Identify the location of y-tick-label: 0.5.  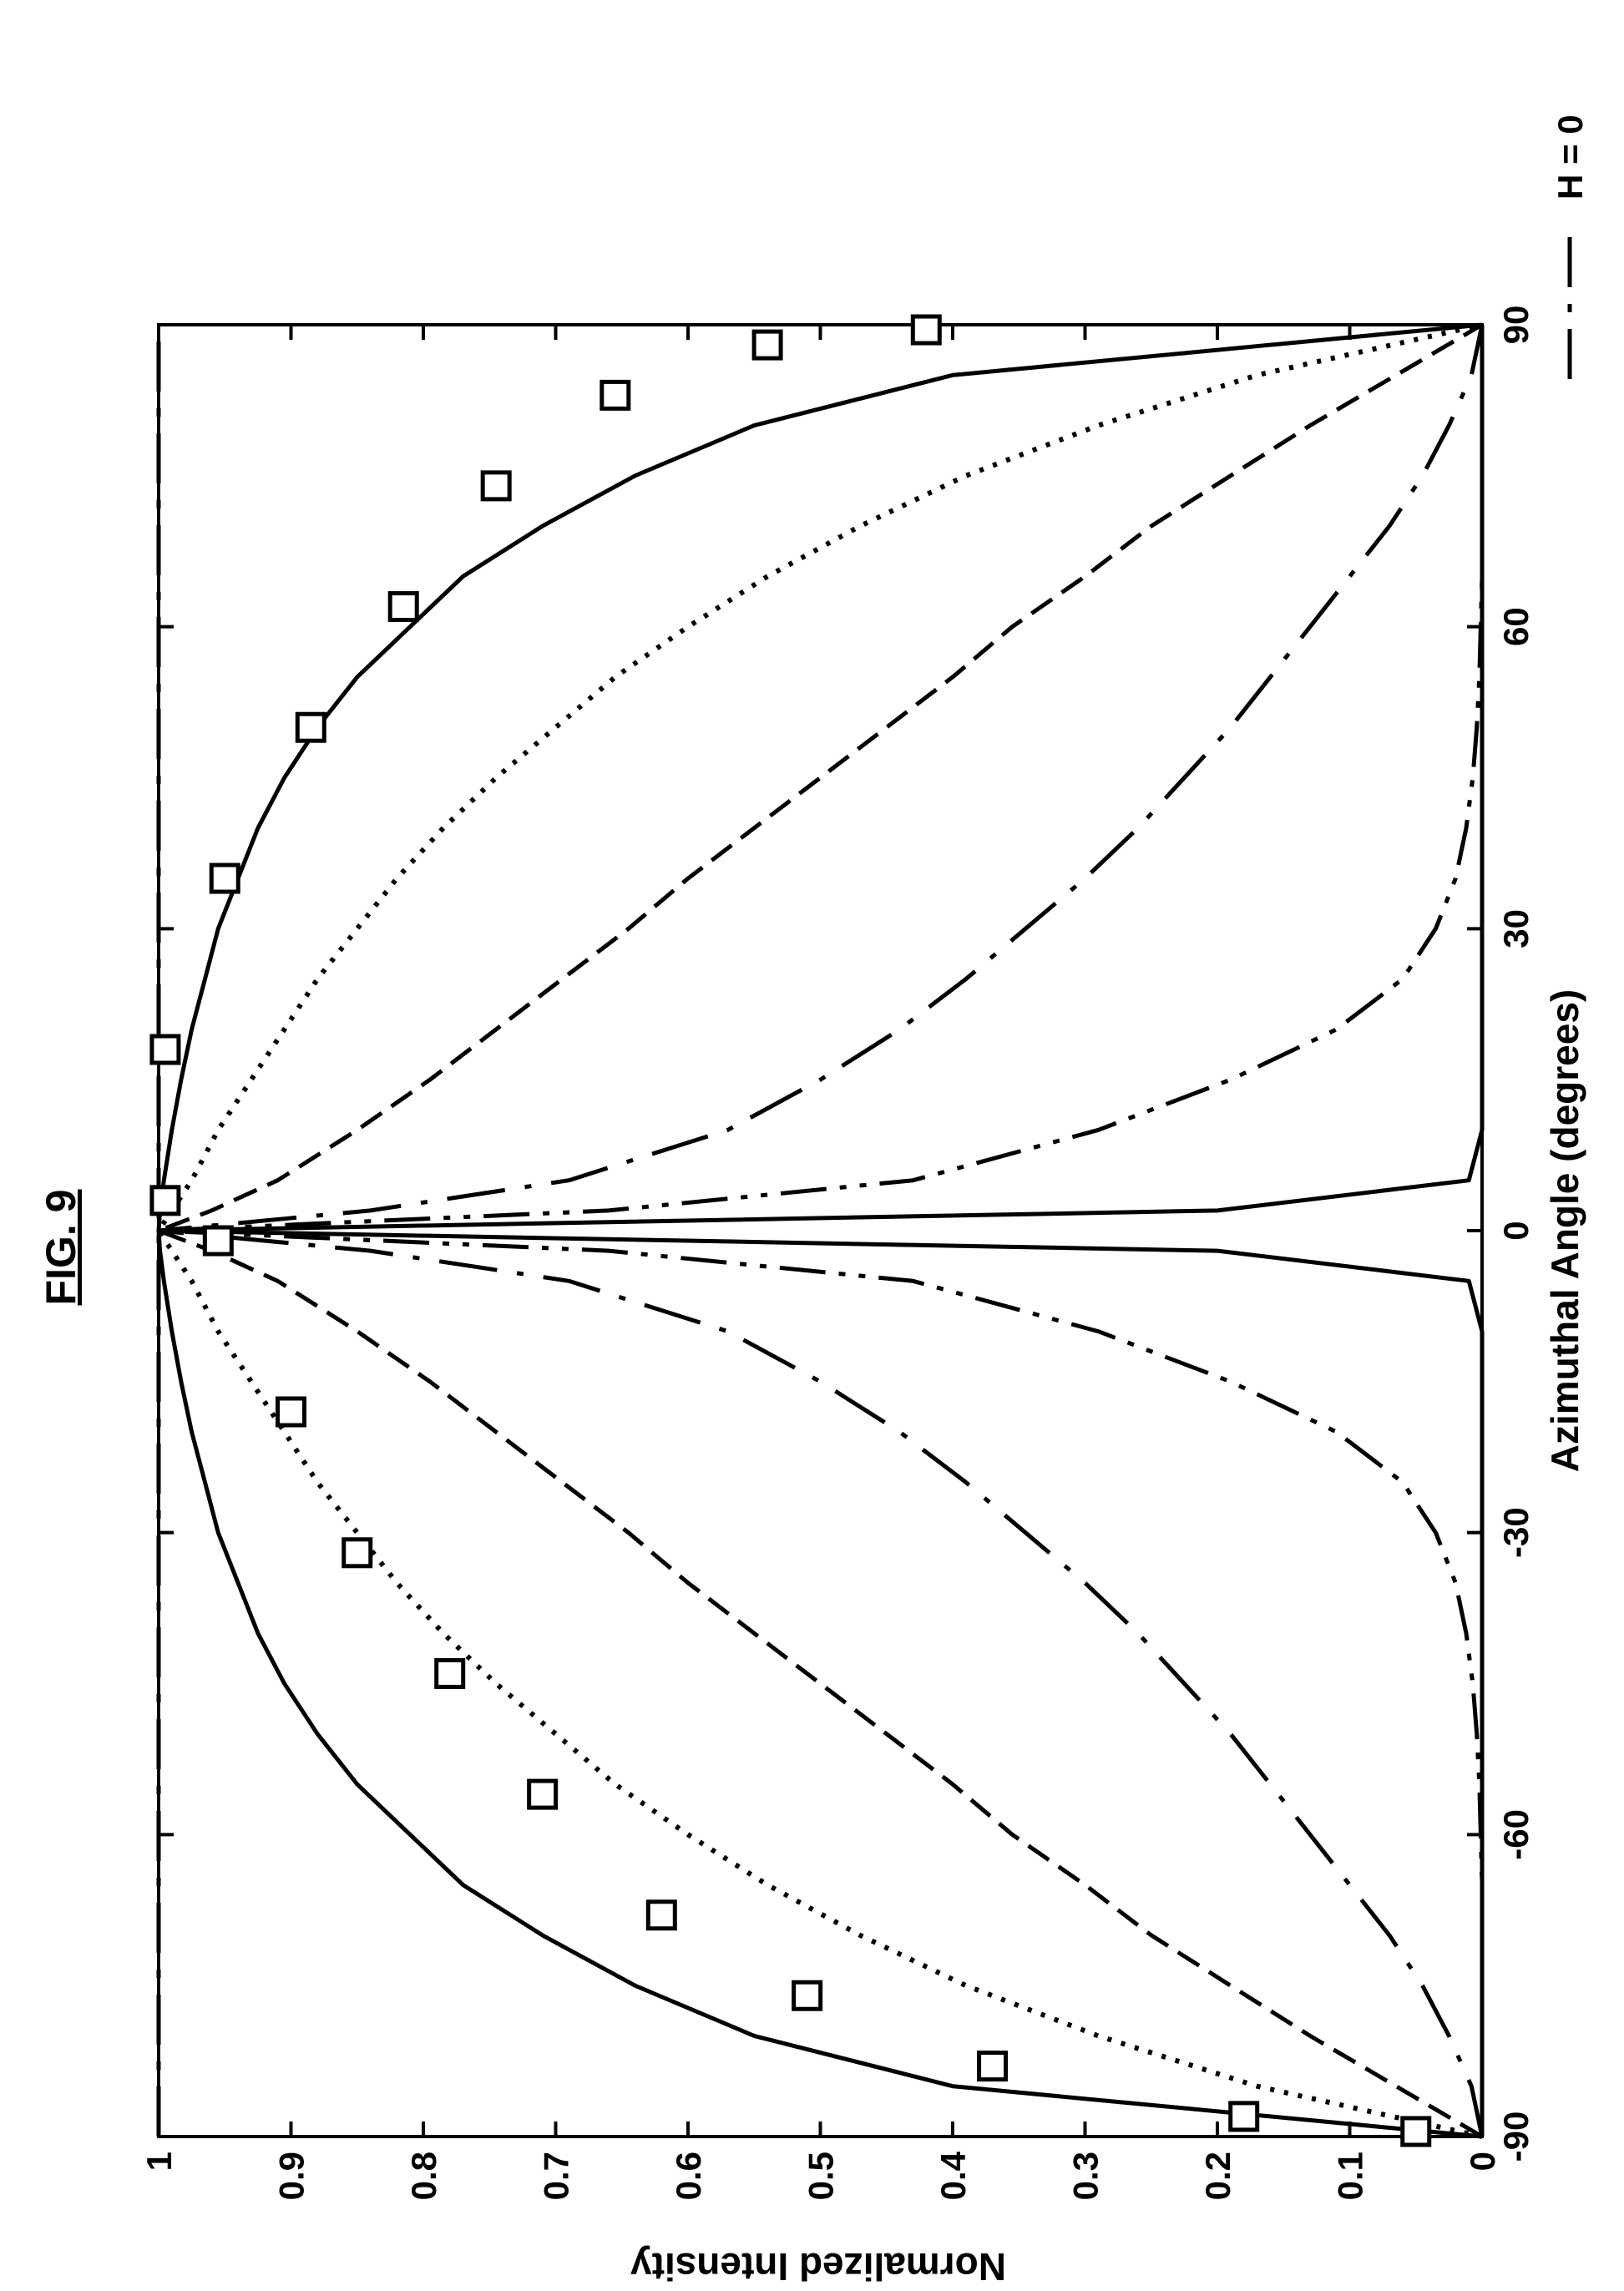
(821, 2176).